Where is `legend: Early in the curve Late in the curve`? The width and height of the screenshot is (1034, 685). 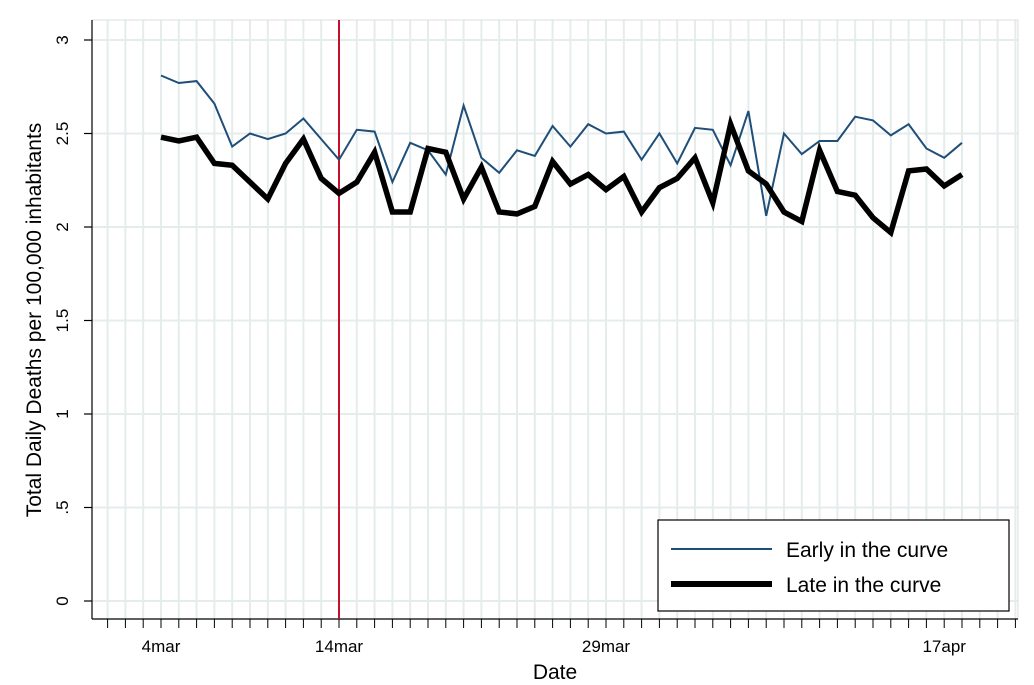
legend: Early in the curve Late in the curve is located at coordinates (833, 565).